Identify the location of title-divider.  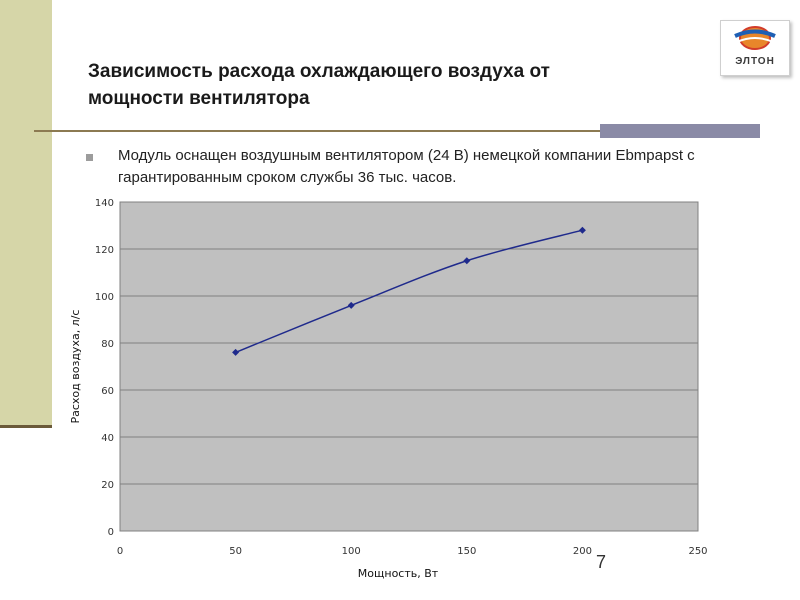
(317, 131).